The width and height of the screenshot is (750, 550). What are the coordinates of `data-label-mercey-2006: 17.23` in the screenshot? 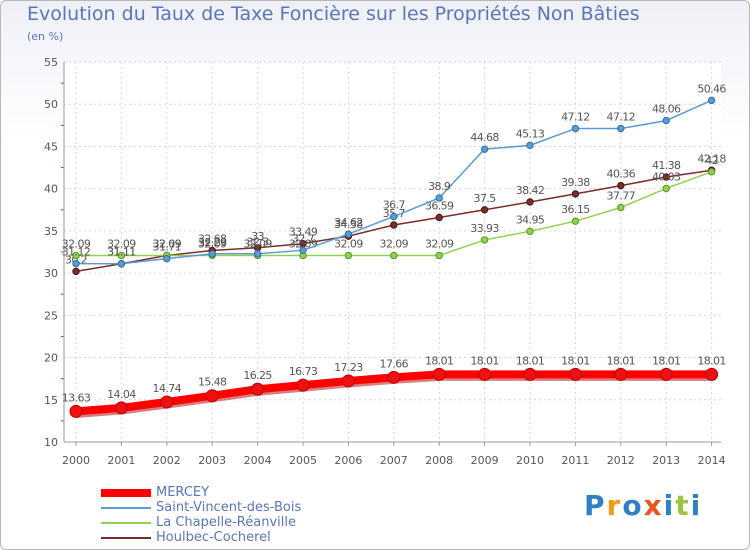 It's located at (348, 367).